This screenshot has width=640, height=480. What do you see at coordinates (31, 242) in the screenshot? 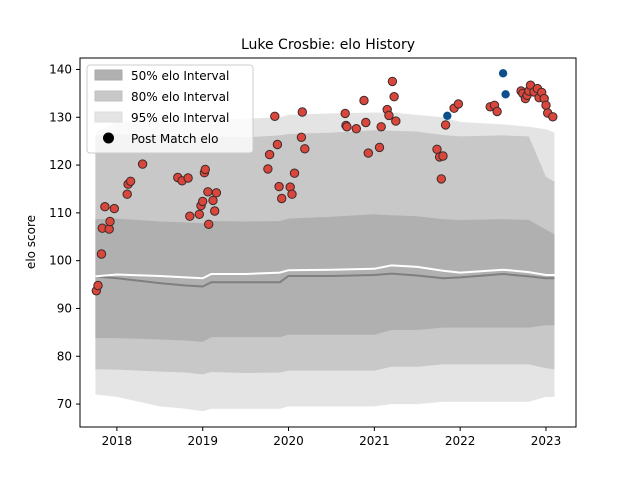
I see `y-axis-label: elo score` at bounding box center [31, 242].